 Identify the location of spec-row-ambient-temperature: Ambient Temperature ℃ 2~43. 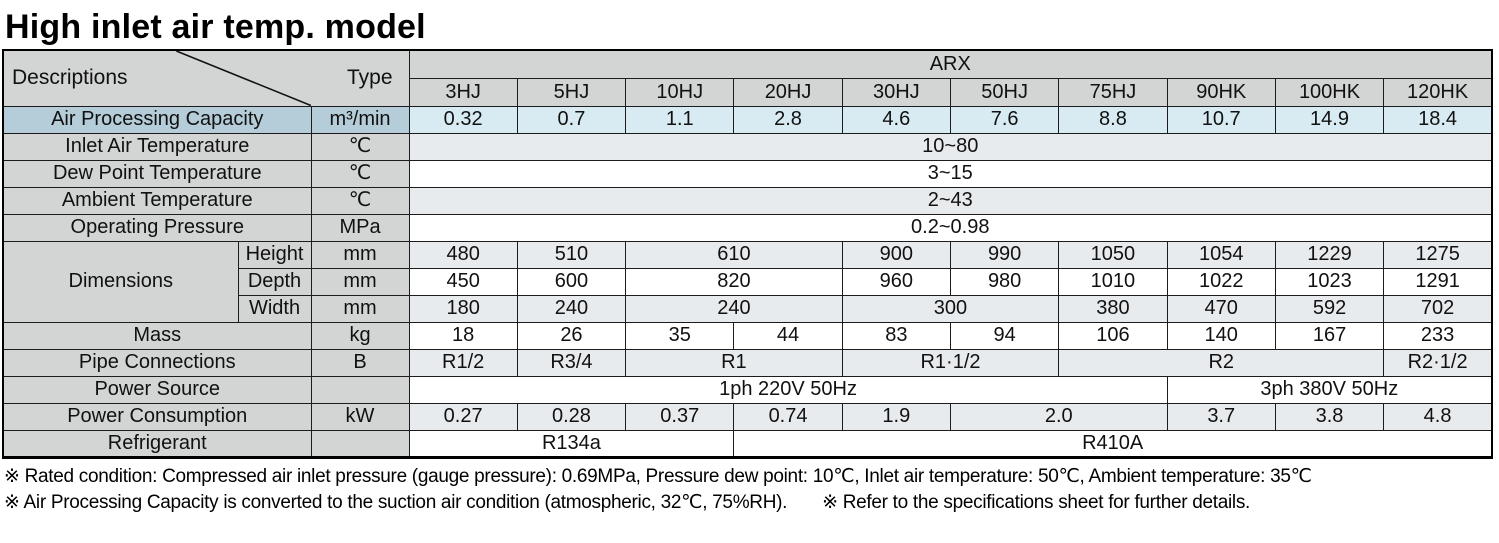
(747, 200).